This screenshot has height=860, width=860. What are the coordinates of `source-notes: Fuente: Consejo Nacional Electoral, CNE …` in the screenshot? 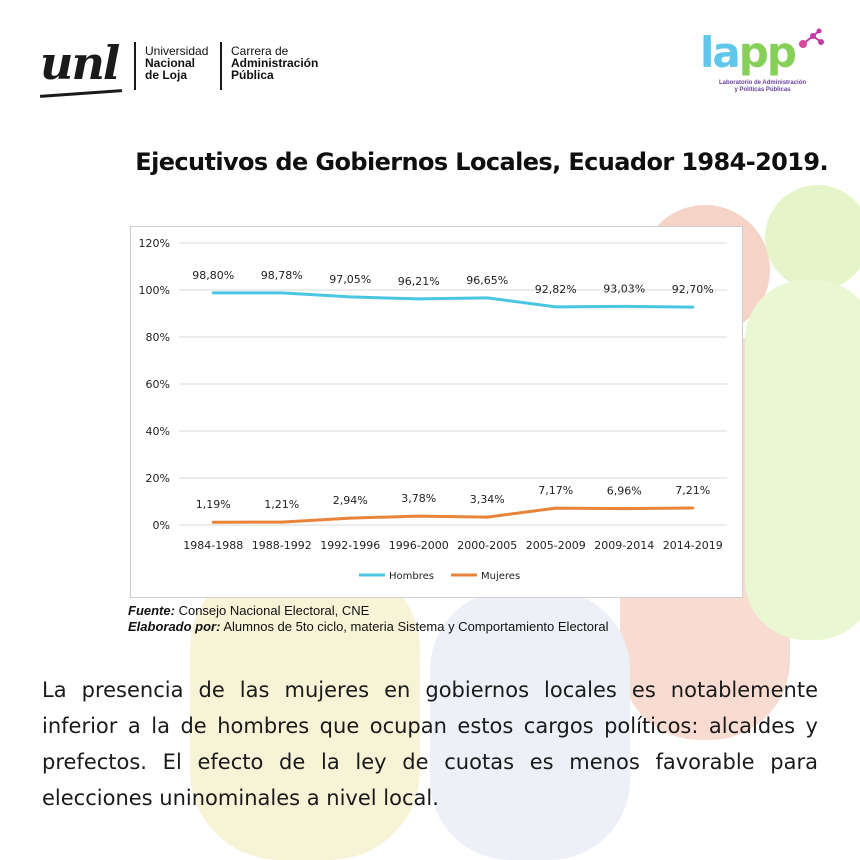 It's located at (368, 619).